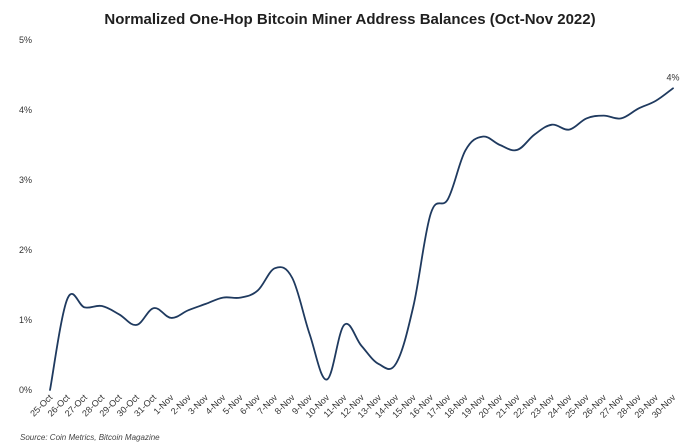 Image resolution: width=700 pixels, height=445 pixels. I want to click on y-tick-label: 5%, so click(25, 40).